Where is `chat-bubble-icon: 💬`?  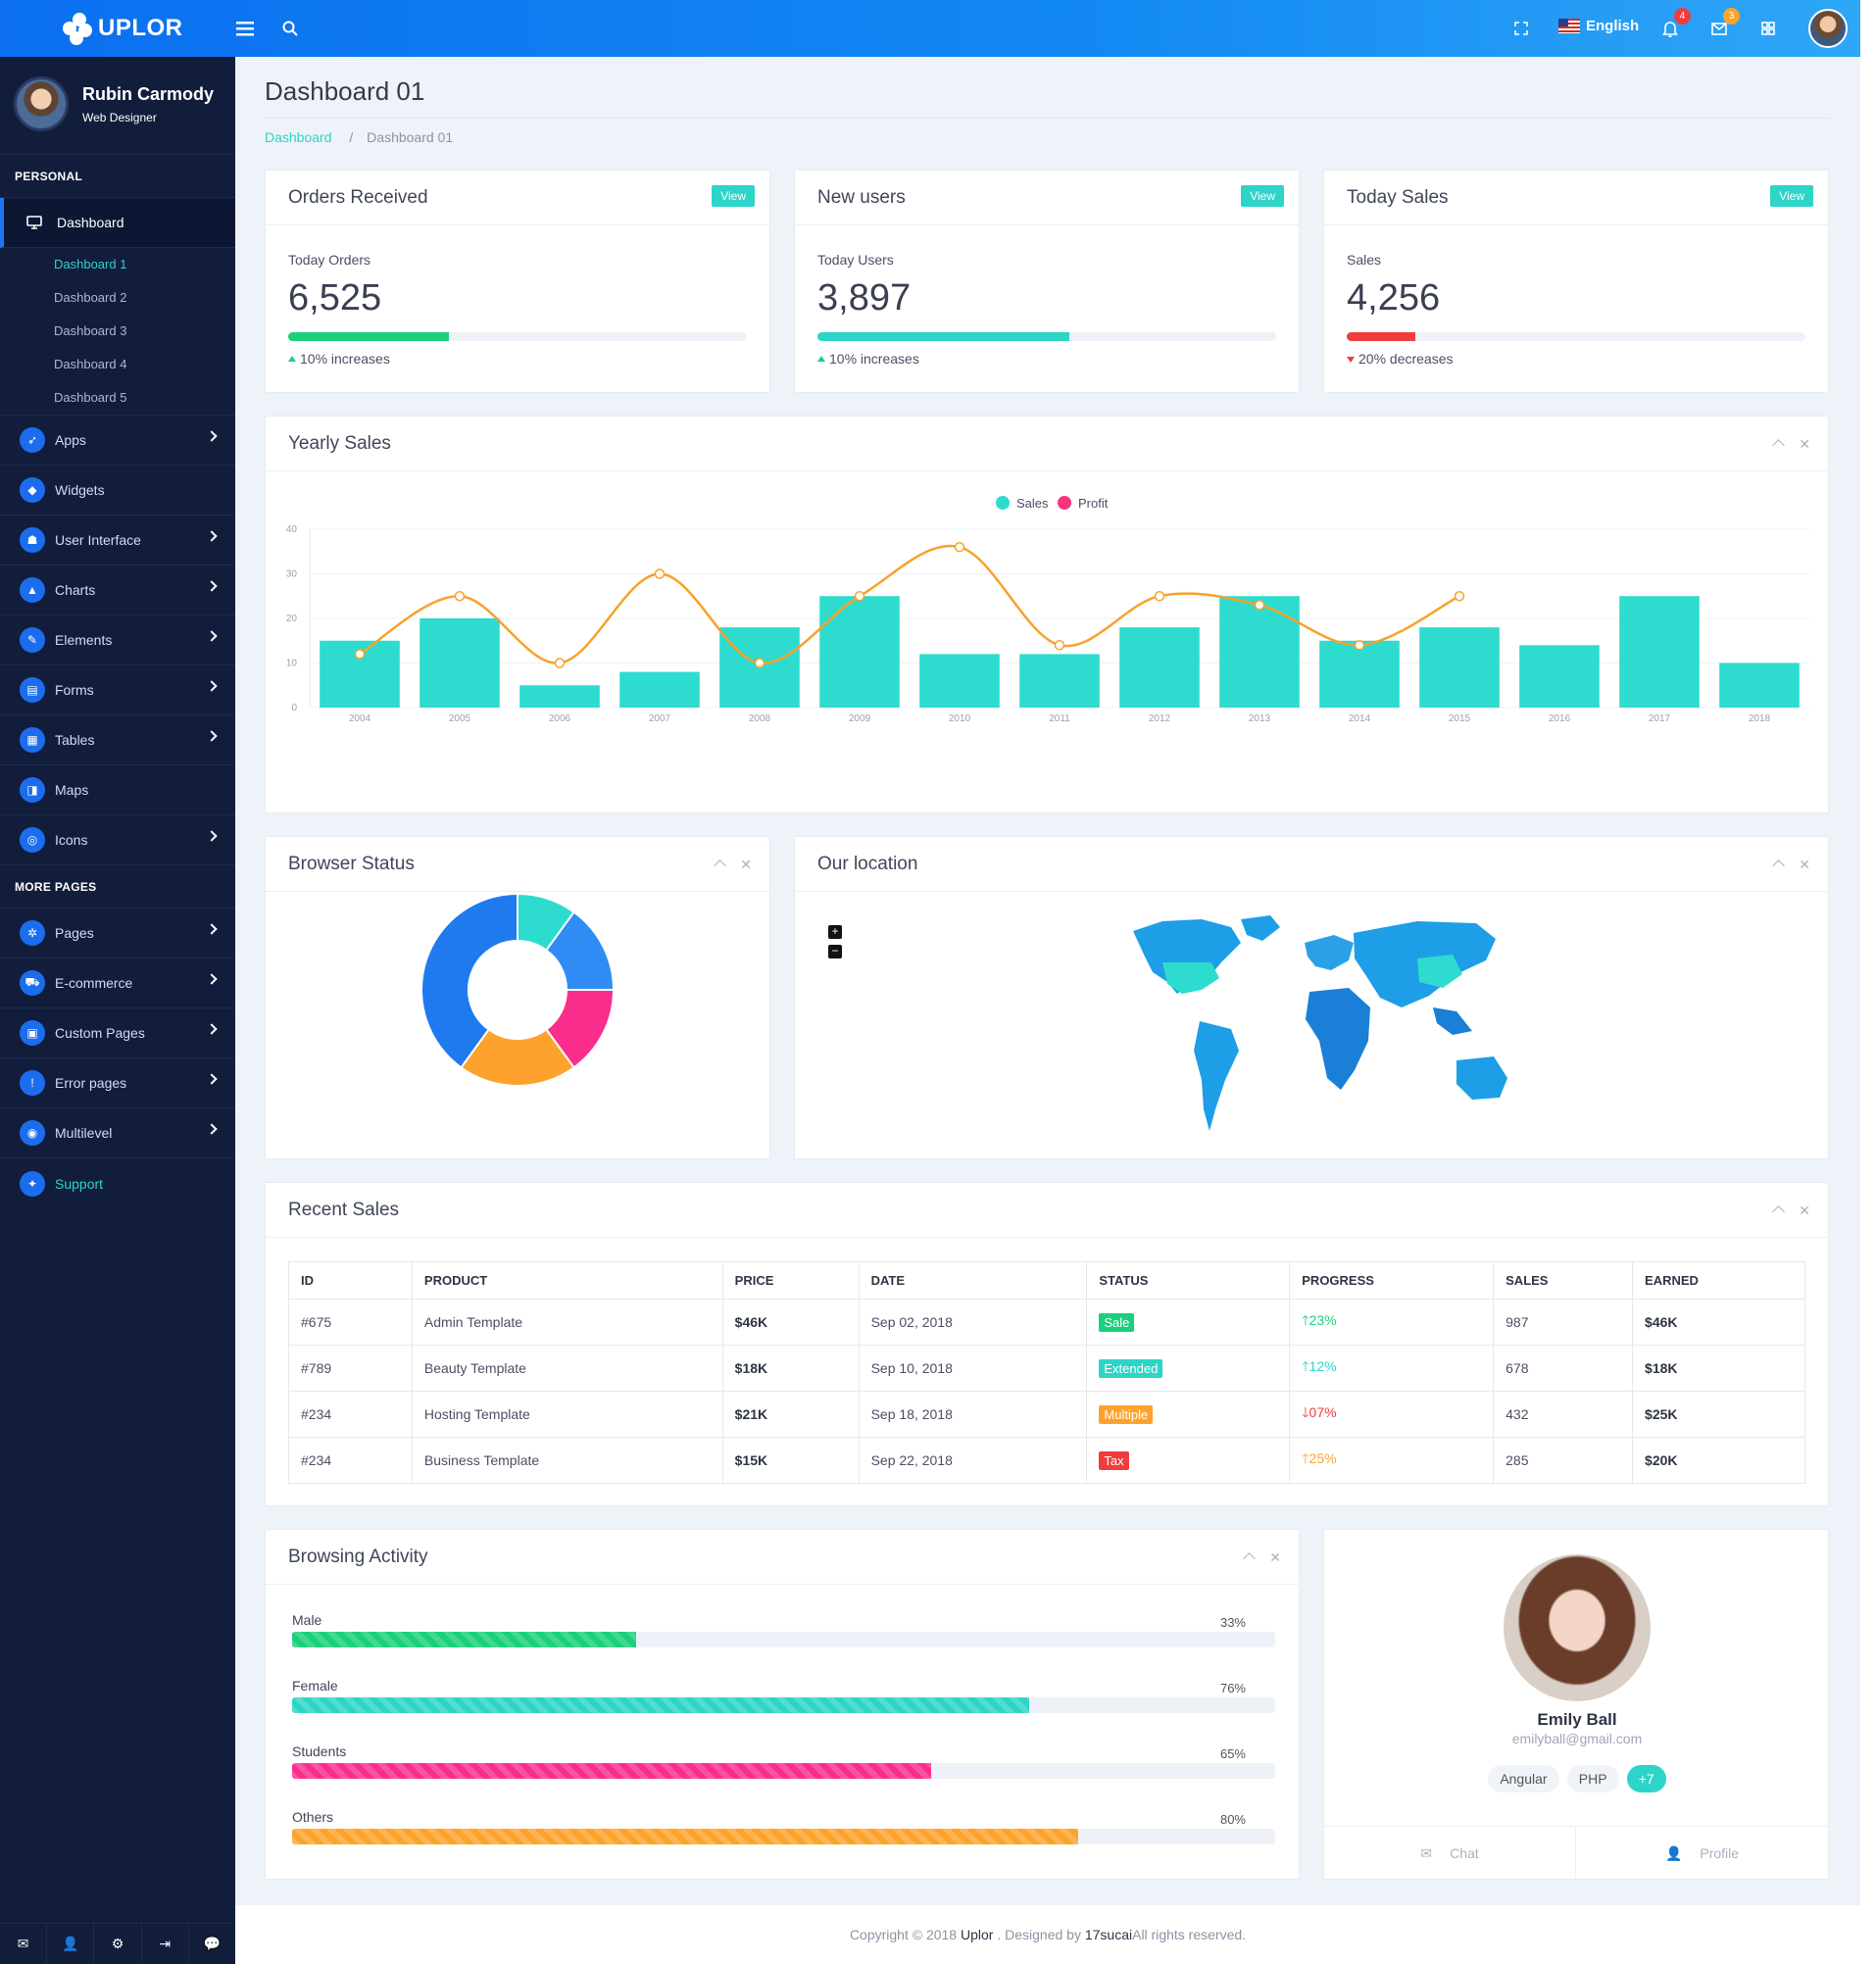 chat-bubble-icon: 💬 is located at coordinates (212, 1944).